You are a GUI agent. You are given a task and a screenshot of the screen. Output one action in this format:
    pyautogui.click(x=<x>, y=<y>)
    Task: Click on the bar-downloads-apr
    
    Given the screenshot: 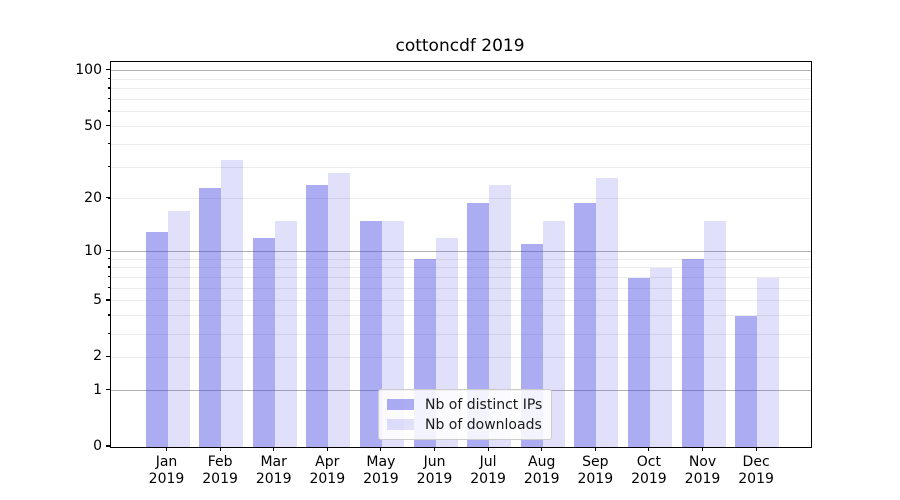 What is the action you would take?
    pyautogui.click(x=339, y=309)
    